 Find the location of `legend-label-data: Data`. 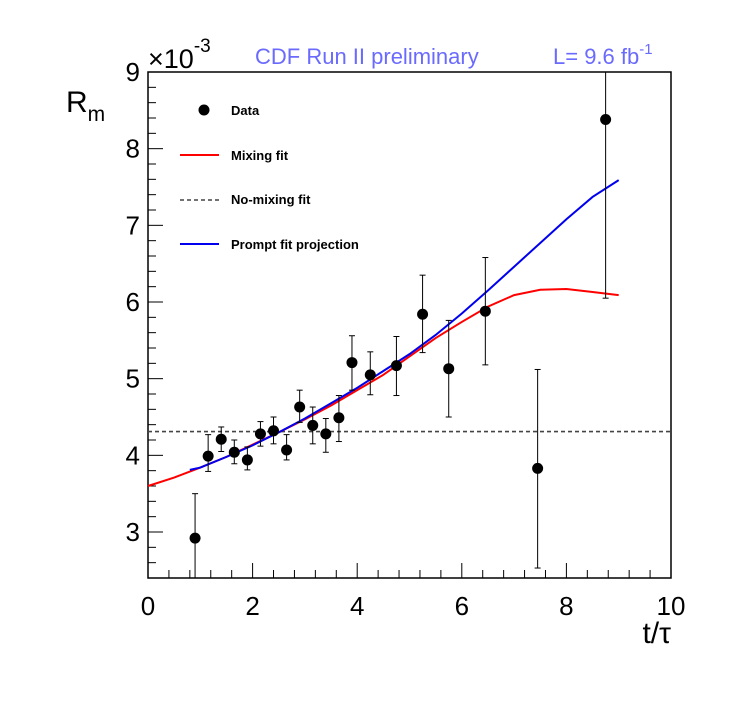

legend-label-data: Data is located at coordinates (245, 110).